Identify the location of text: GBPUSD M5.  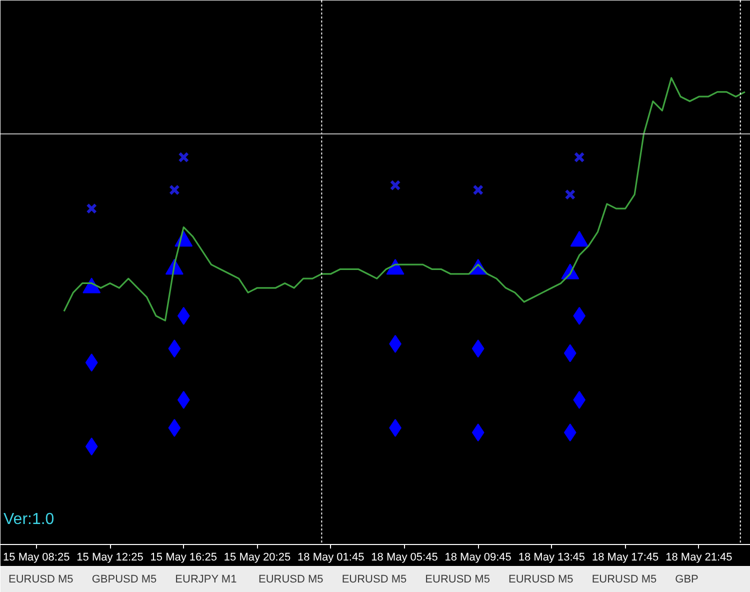
(124, 580).